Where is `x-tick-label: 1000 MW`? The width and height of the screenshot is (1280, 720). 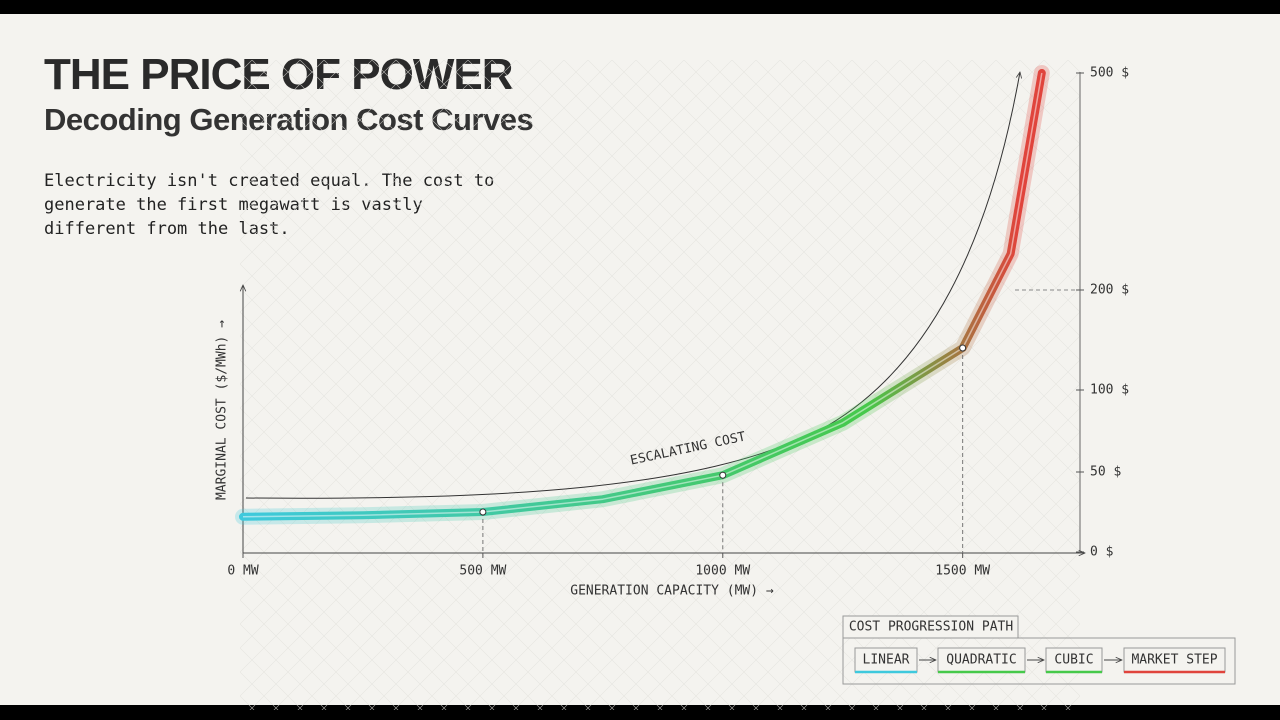
x-tick-label: 1000 MW is located at coordinates (722, 571).